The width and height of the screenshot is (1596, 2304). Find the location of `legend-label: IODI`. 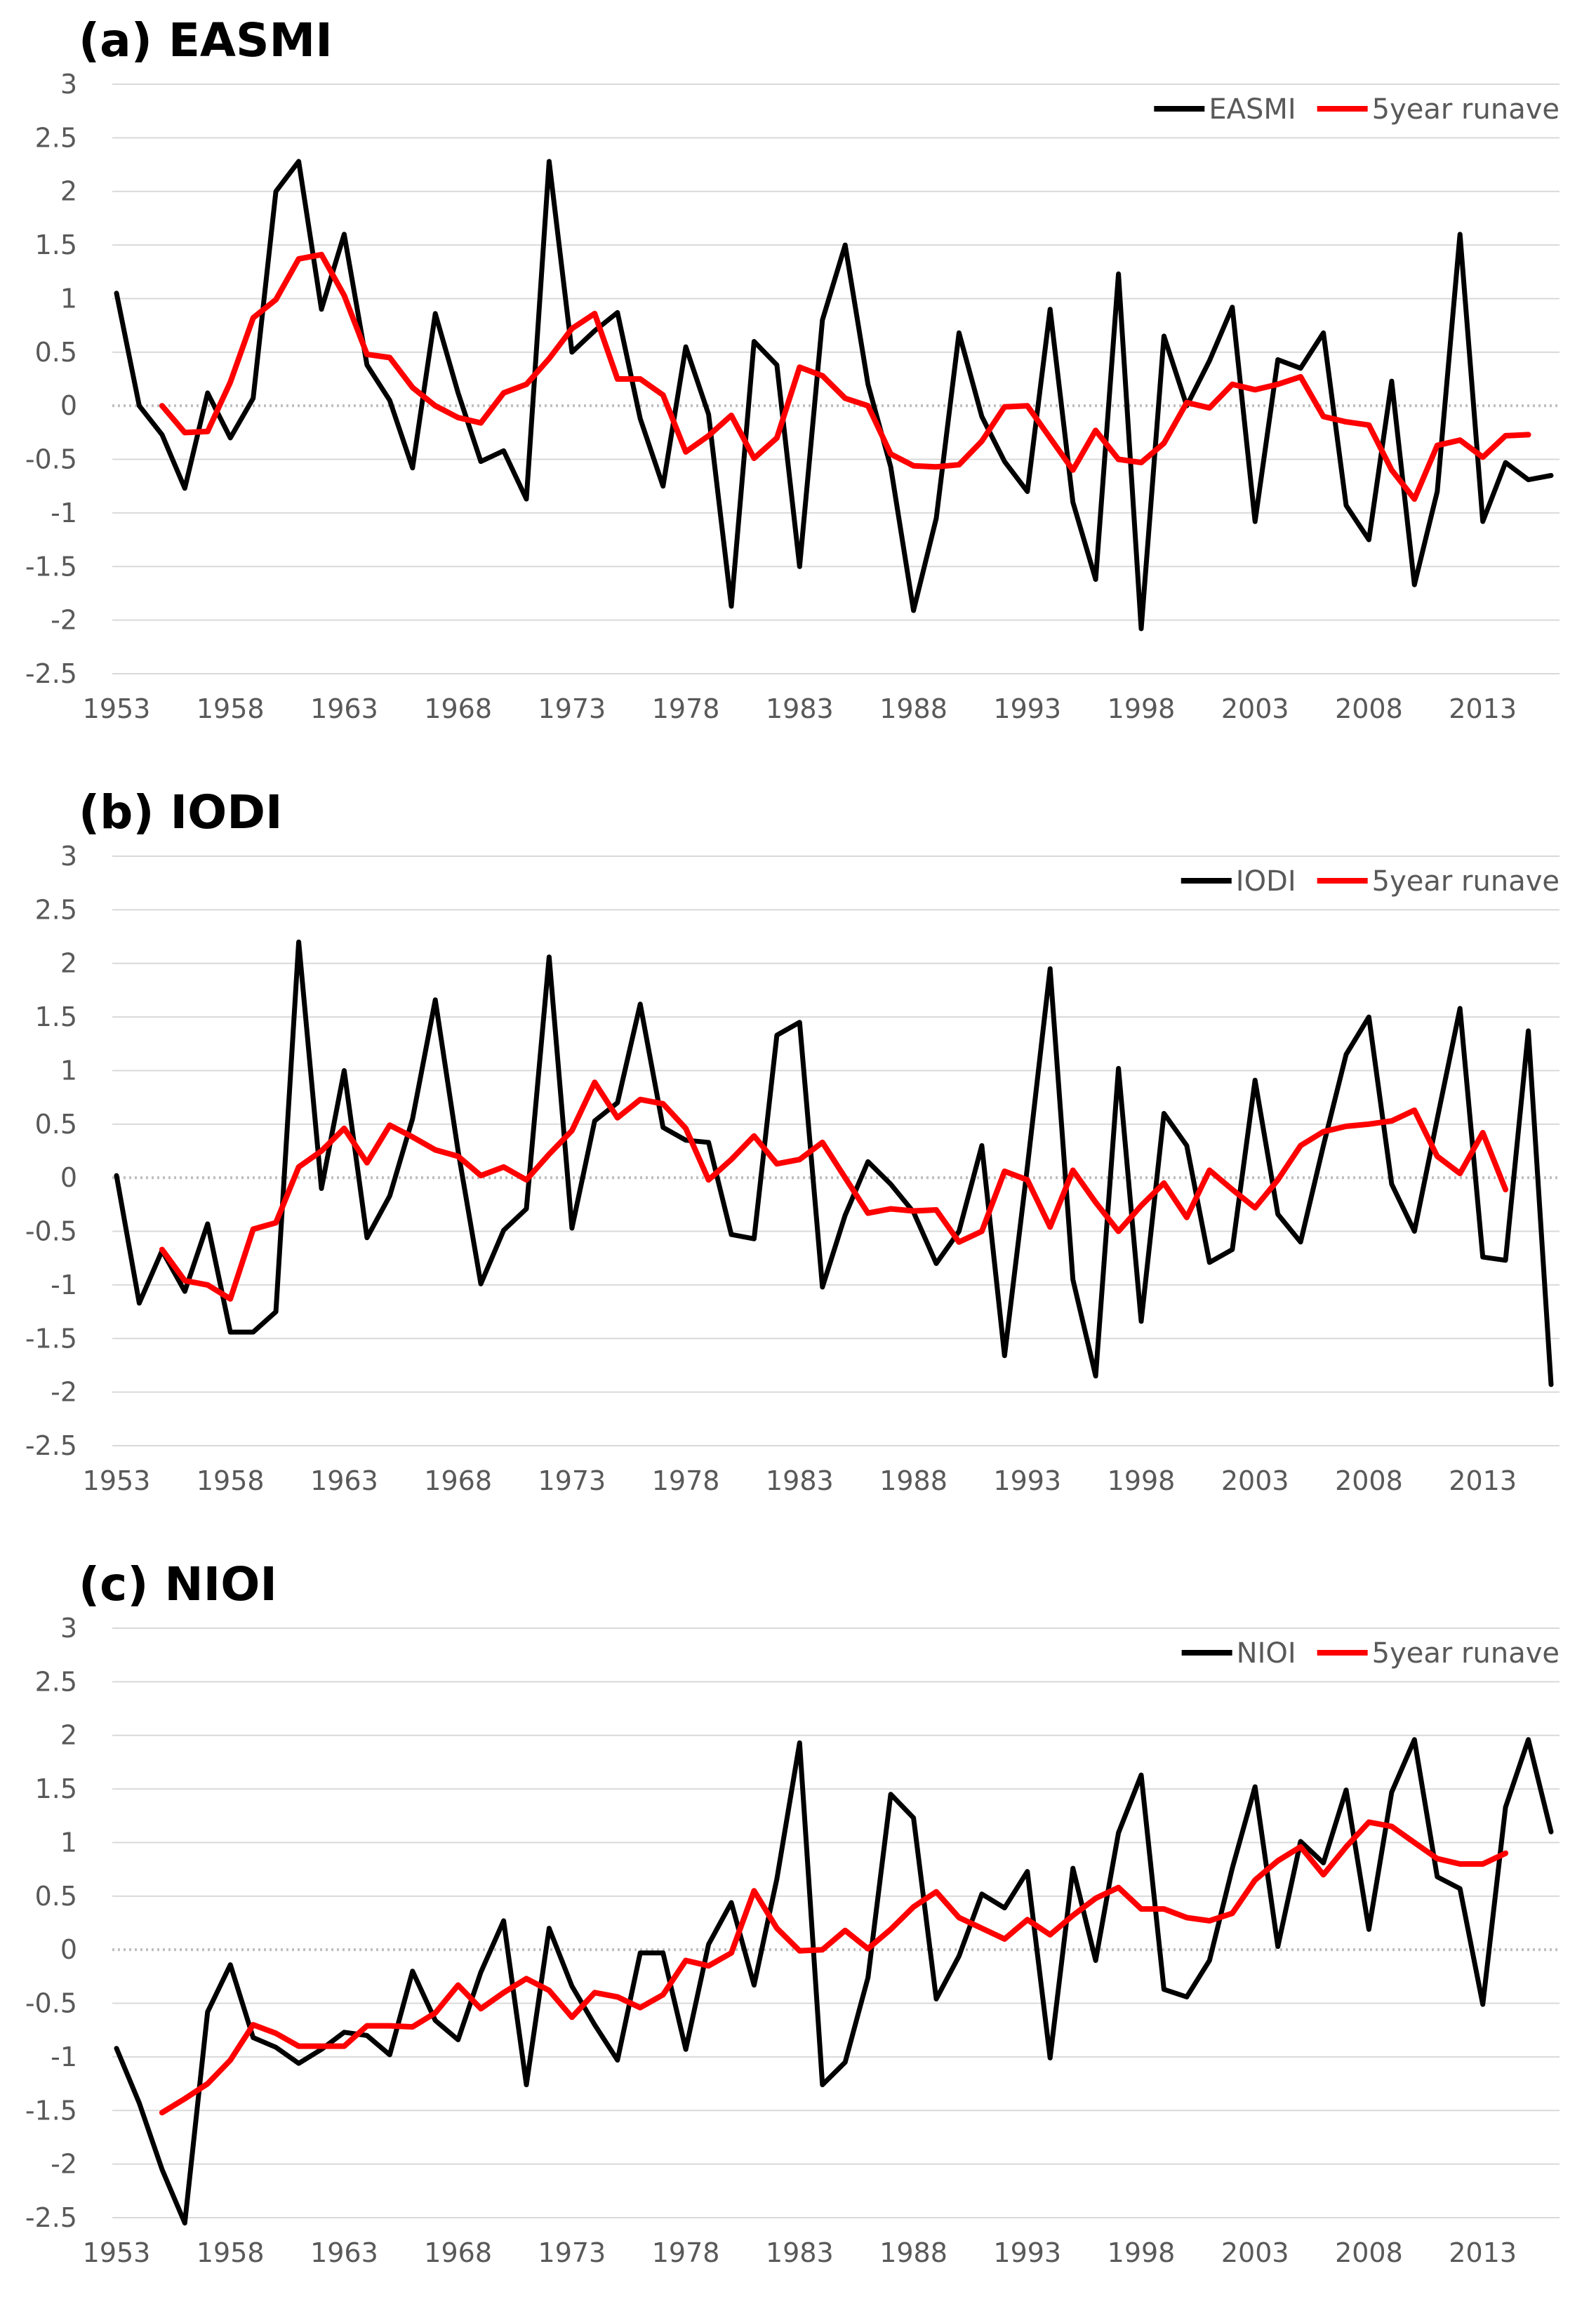

legend-label: IODI is located at coordinates (1266, 882).